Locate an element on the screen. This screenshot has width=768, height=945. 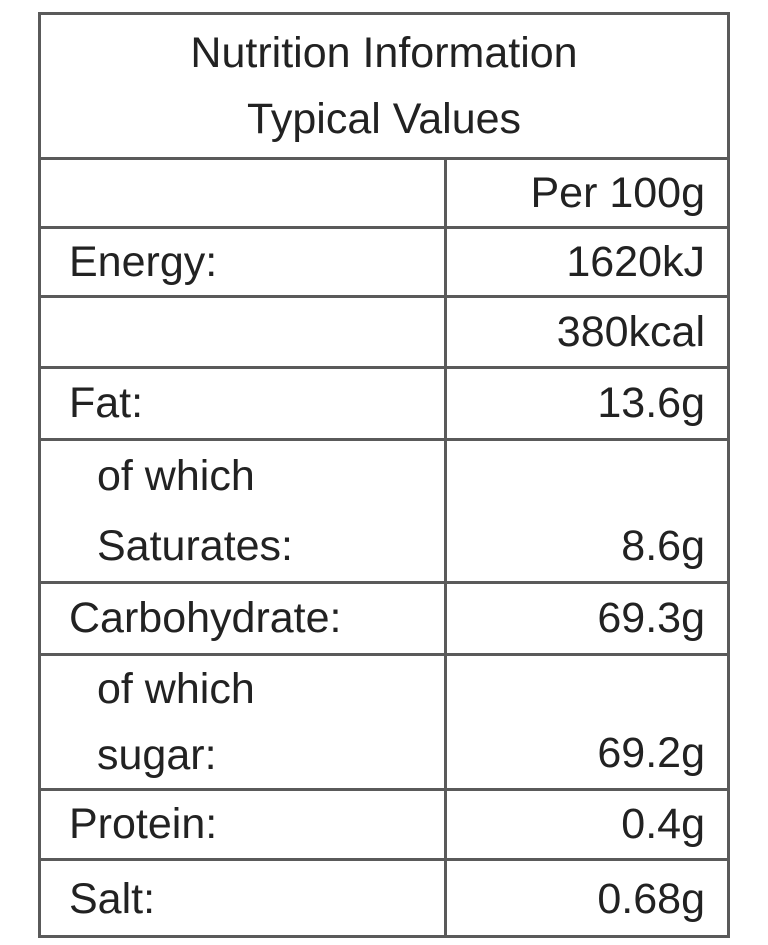
table-row: Energy: 1620kJ is located at coordinates (384, 263).